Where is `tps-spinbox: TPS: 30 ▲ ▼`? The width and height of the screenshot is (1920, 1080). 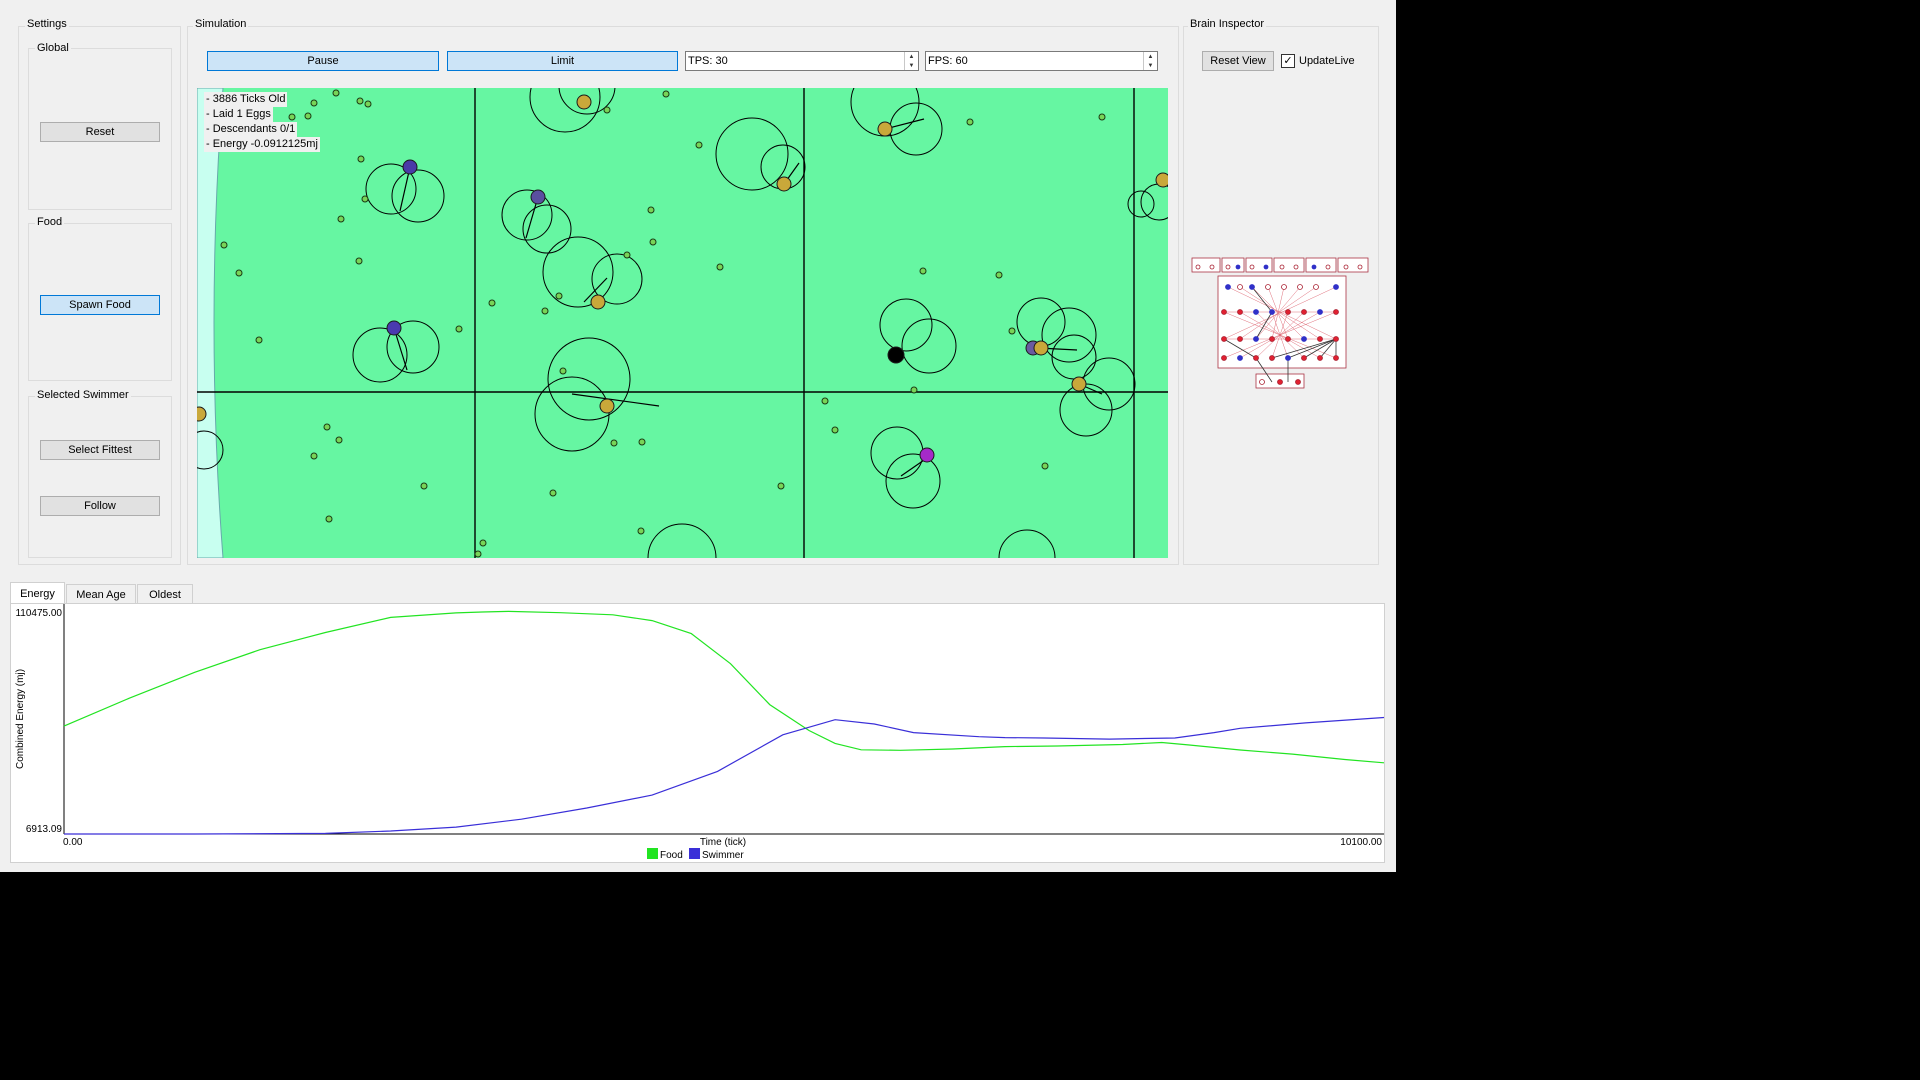 tps-spinbox: TPS: 30 ▲ ▼ is located at coordinates (802, 61).